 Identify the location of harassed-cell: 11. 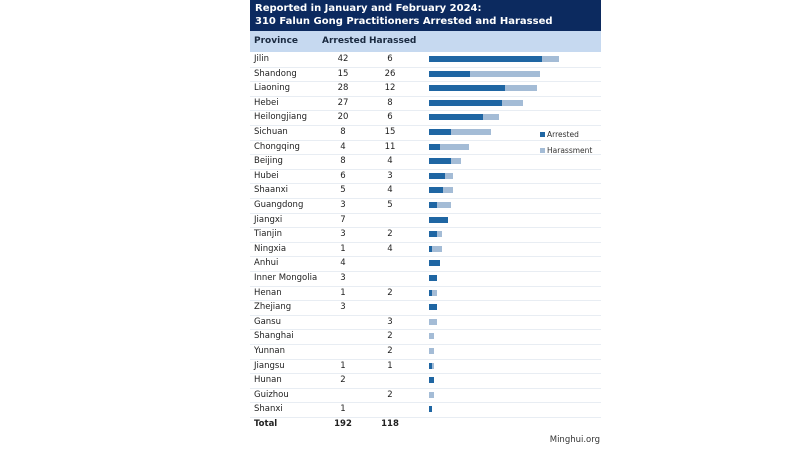
(390, 146).